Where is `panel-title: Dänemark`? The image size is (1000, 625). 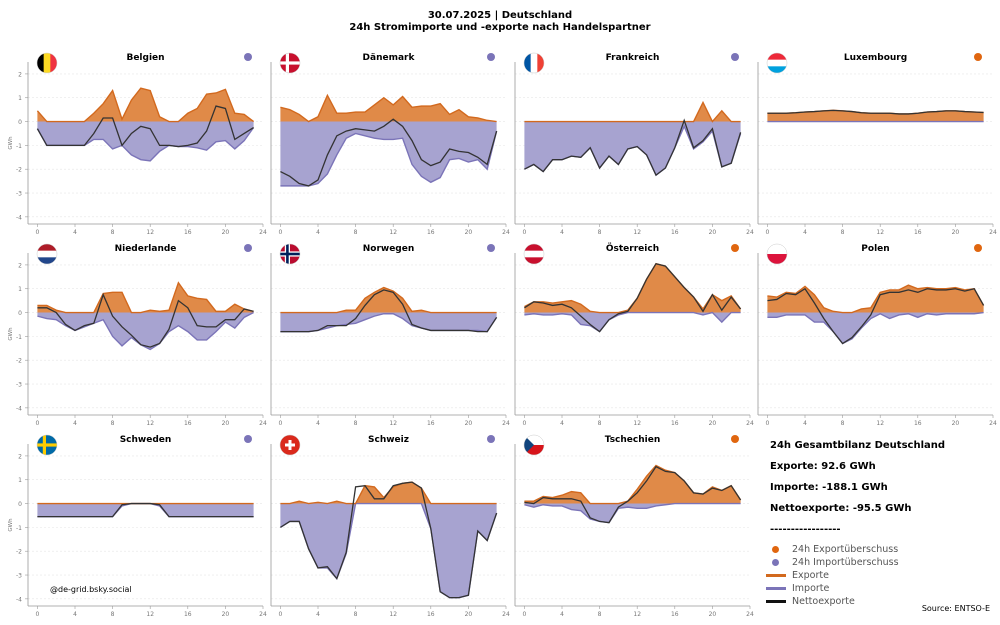
panel-title: Dänemark is located at coordinates (389, 58).